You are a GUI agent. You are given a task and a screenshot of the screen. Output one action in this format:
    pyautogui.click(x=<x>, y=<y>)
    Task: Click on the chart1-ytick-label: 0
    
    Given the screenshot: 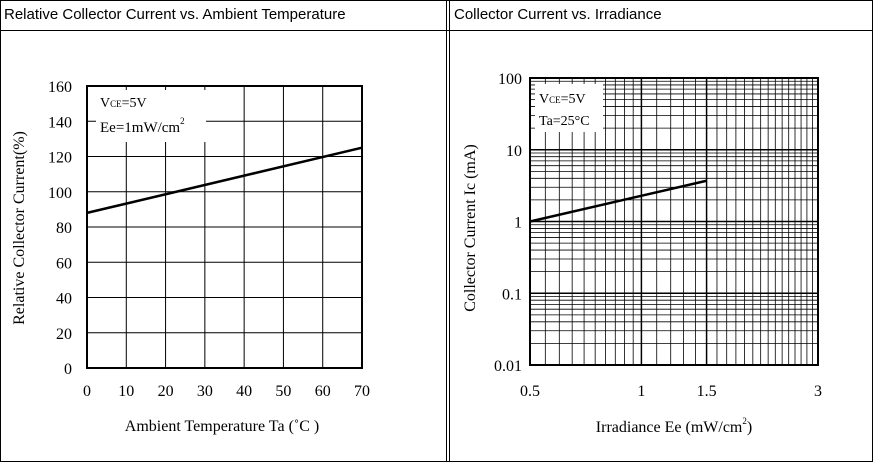 What is the action you would take?
    pyautogui.click(x=68, y=369)
    